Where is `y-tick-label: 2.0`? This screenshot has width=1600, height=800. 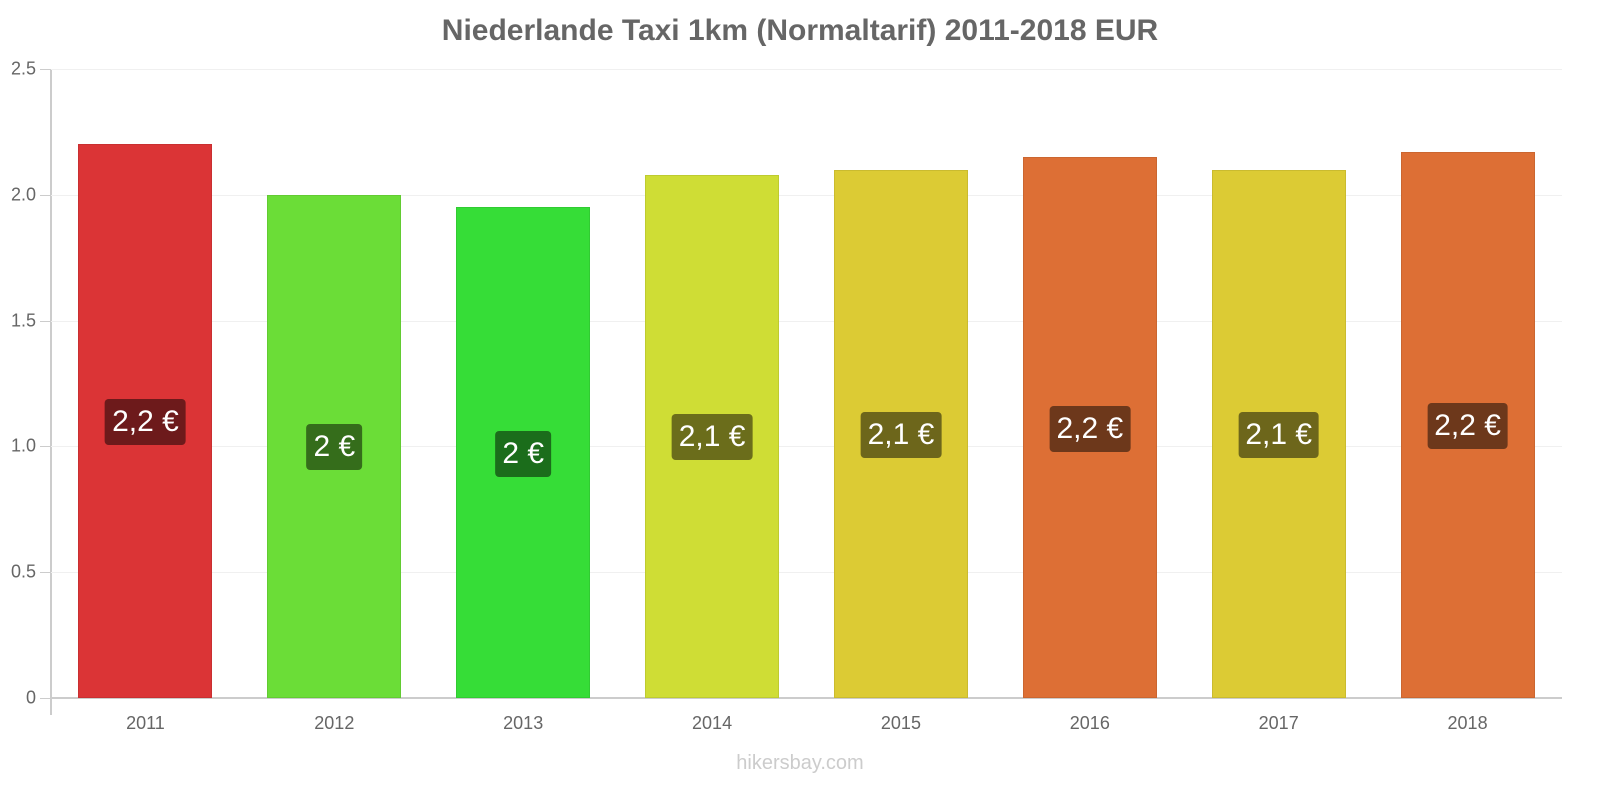 y-tick-label: 2.0 is located at coordinates (23, 194).